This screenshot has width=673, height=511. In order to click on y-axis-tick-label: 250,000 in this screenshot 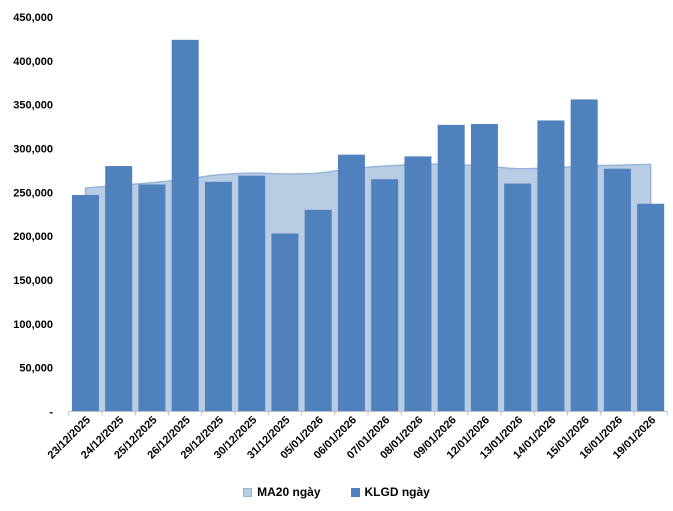, I will do `click(33, 193)`.